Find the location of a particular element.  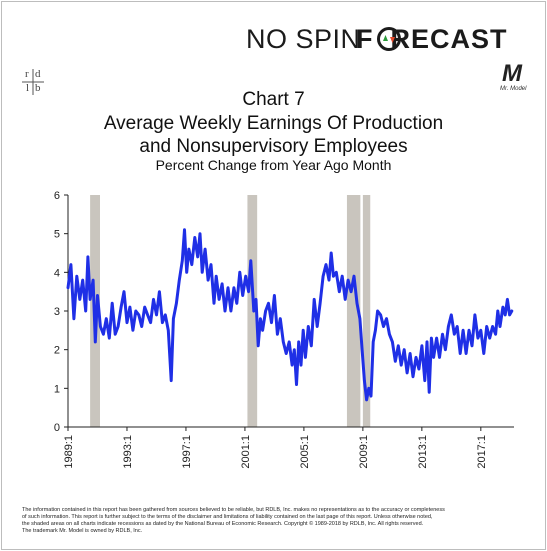

mr-model-text: Mr. Model is located at coordinates (513, 89).